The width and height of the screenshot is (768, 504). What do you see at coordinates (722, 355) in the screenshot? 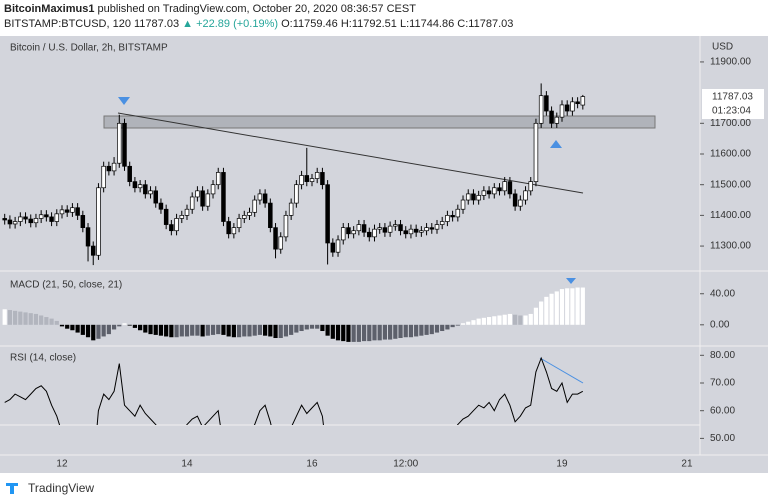
I see `y-tick-label: 80.00` at bounding box center [722, 355].